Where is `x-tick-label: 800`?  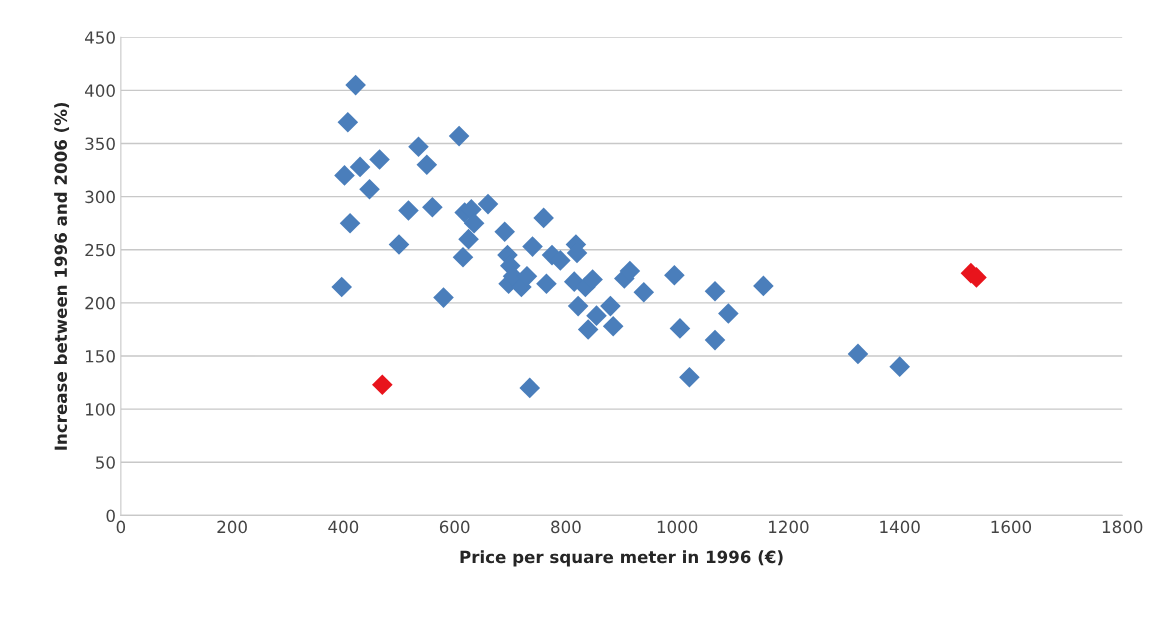 x-tick-label: 800 is located at coordinates (566, 527).